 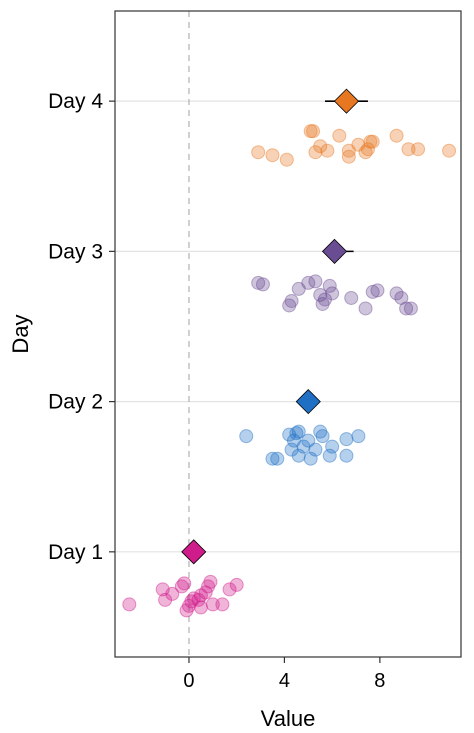 What do you see at coordinates (379, 681) in the screenshot?
I see `x-tick-label: 8` at bounding box center [379, 681].